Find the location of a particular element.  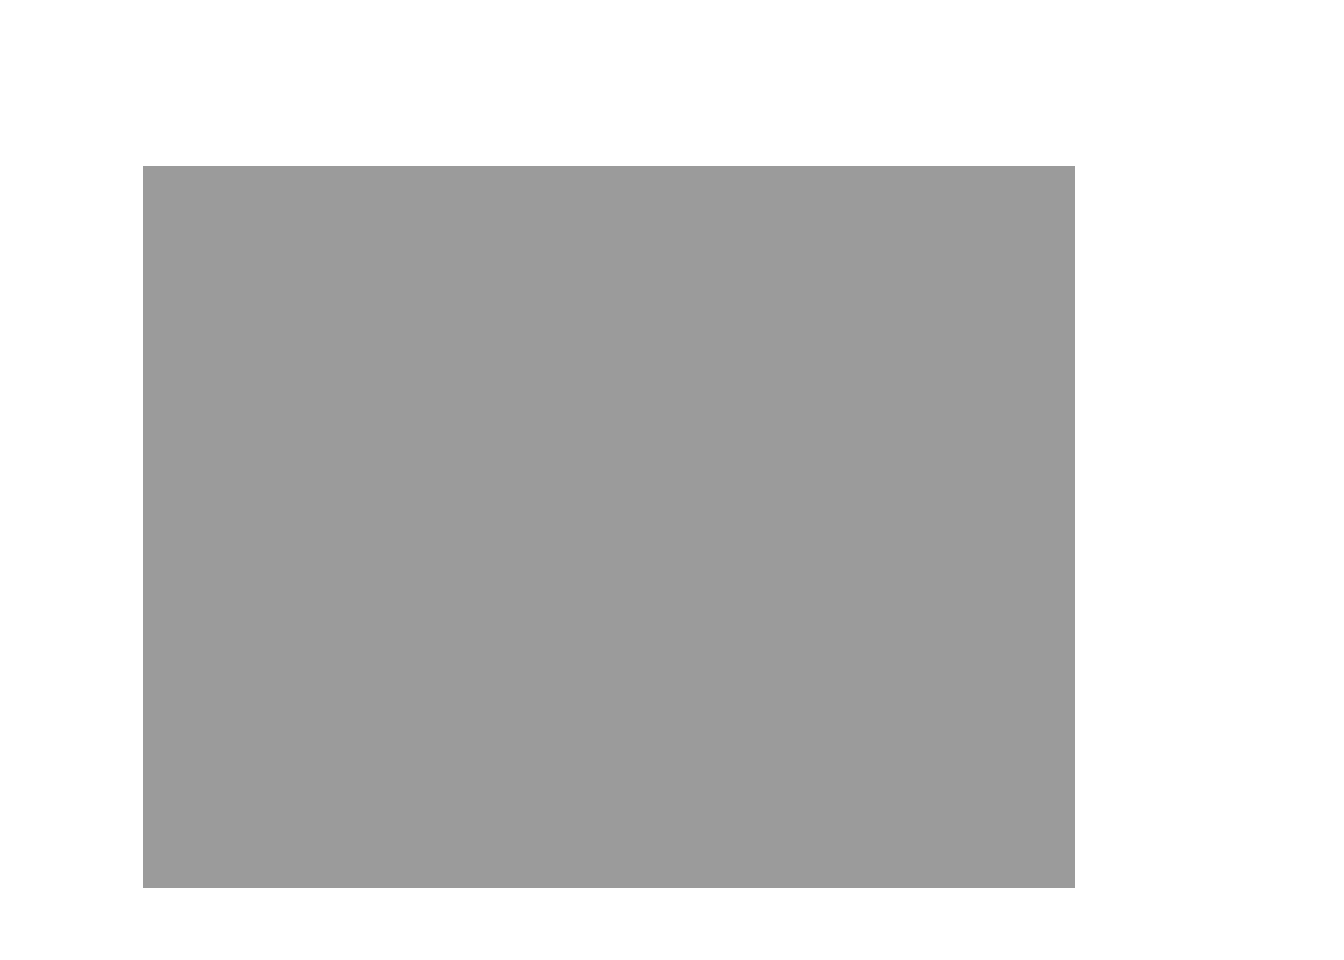

value-colorbar is located at coordinates (1193, 350).